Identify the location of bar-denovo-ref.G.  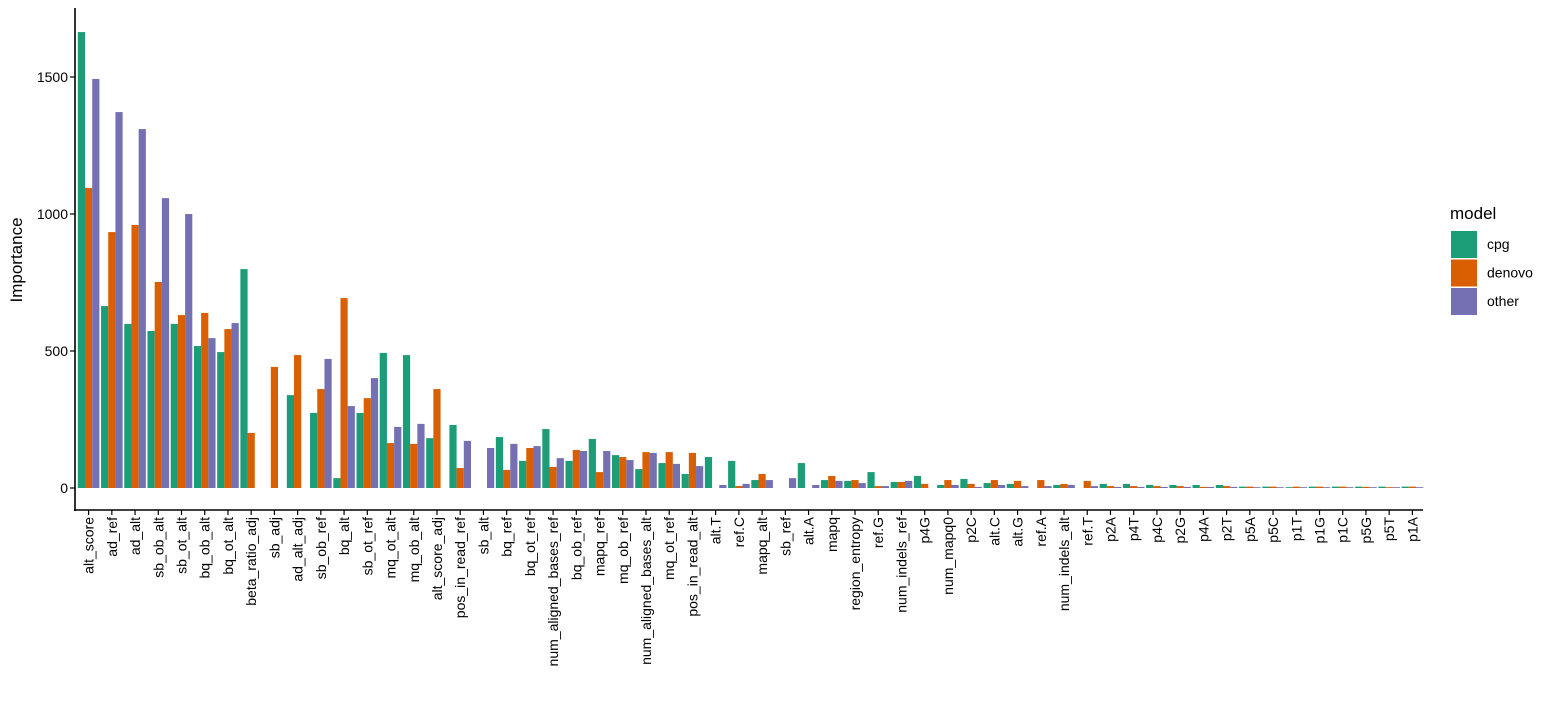
(878, 487).